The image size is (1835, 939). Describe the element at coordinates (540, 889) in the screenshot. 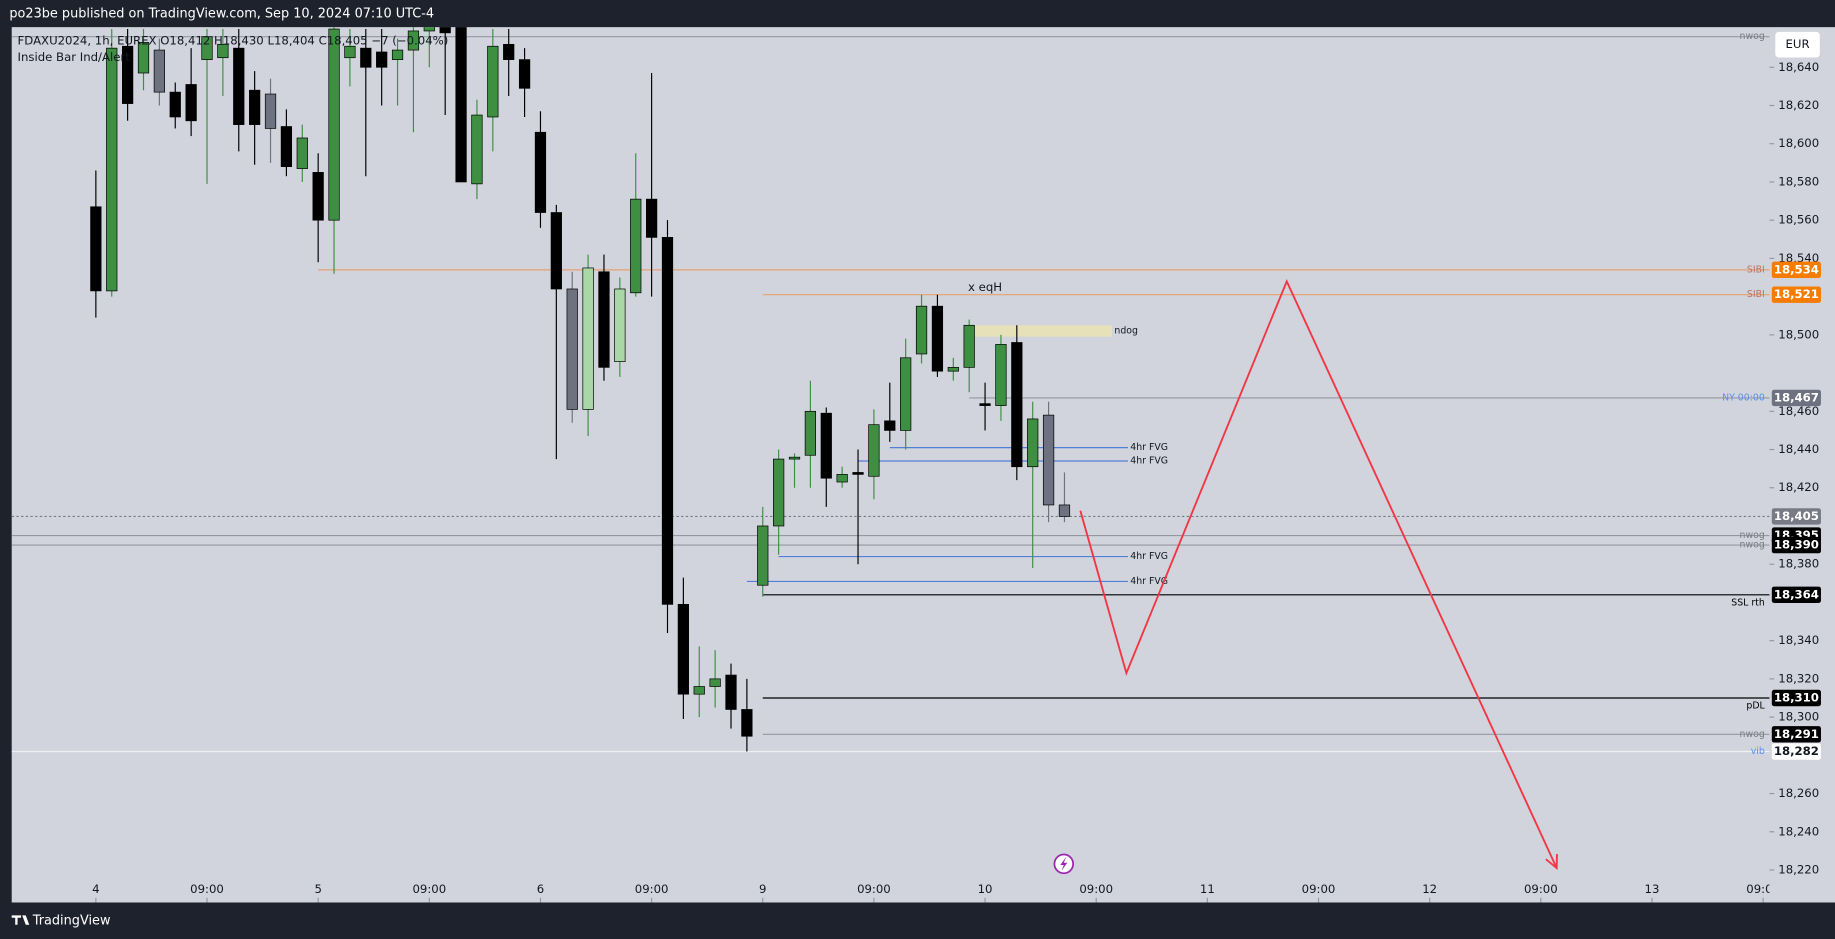

I see `x-tick-label: 6` at that location.